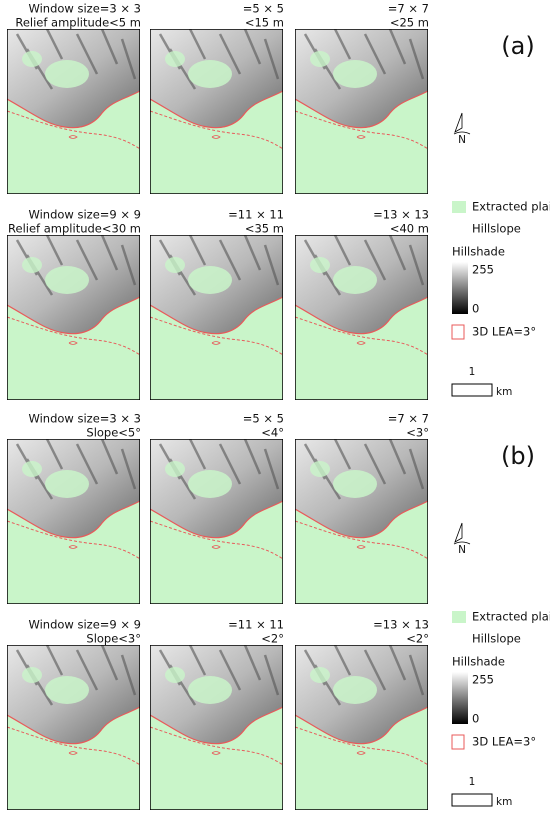  Describe the element at coordinates (518, 456) in the screenshot. I see `panel-letter: (b)` at that location.